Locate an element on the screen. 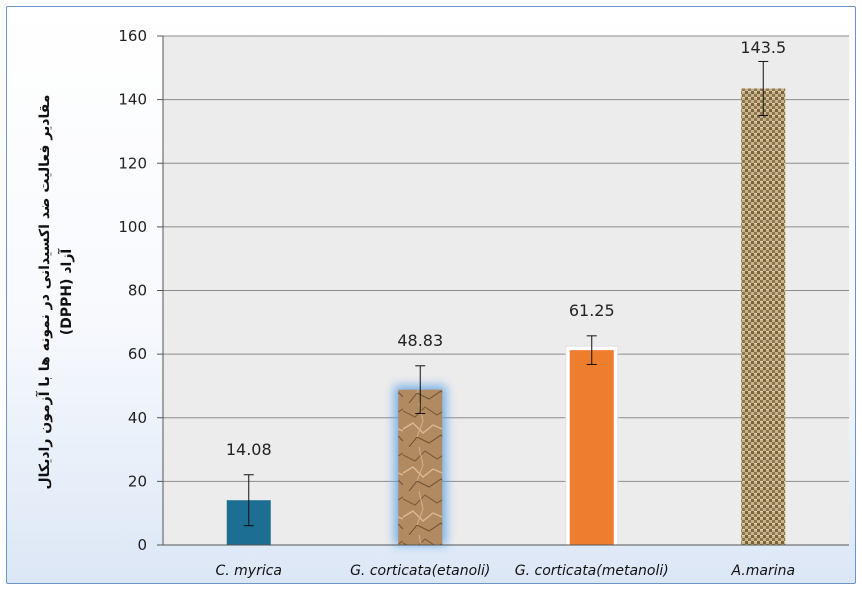 Image resolution: width=862 pixels, height=590 pixels. y-tick-label: 60 is located at coordinates (137, 354).